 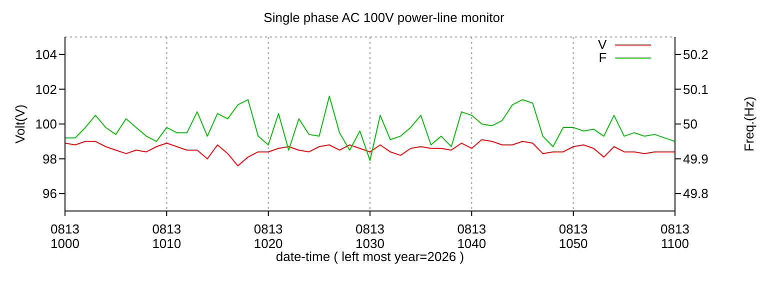 I want to click on x-tick-label: 0813 1050, so click(x=573, y=236).